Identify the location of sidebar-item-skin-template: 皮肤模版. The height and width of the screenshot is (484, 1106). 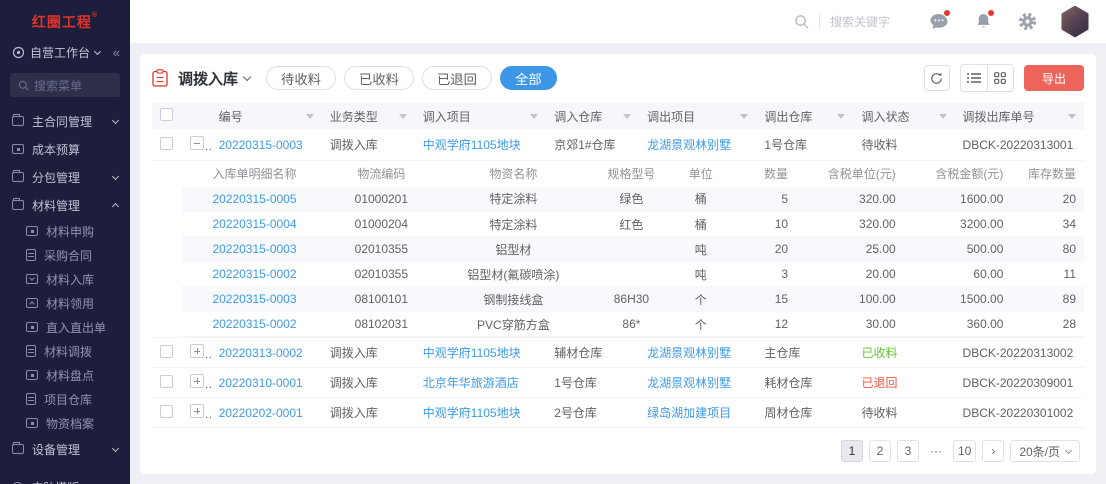
(65, 478).